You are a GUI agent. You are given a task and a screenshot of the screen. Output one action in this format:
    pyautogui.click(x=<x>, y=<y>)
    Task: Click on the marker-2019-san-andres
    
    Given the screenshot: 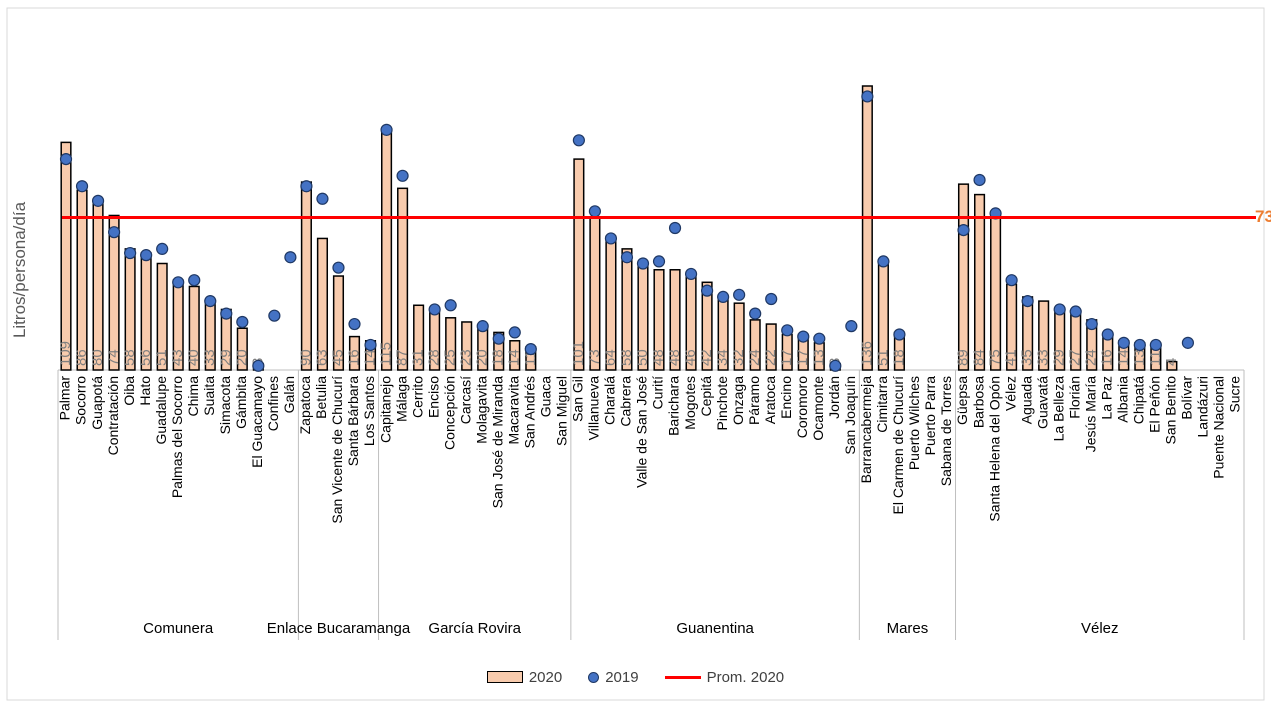 What is the action you would take?
    pyautogui.click(x=530, y=349)
    